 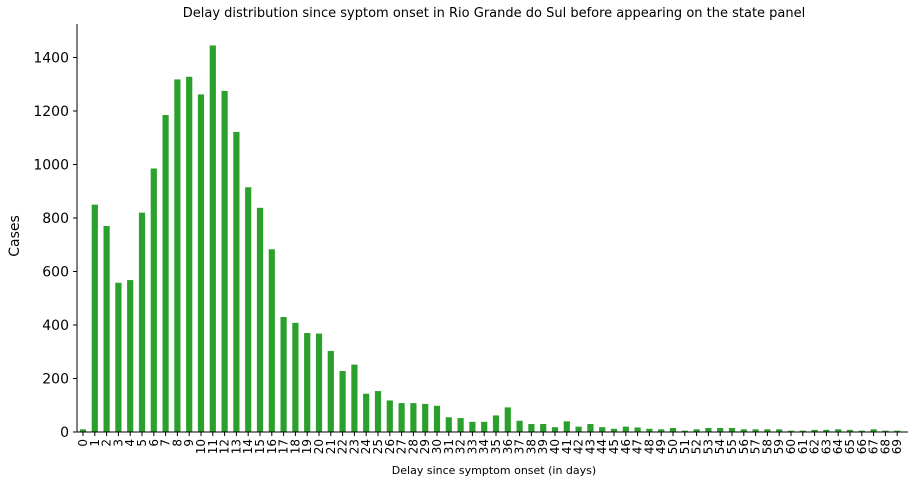 What do you see at coordinates (838, 446) in the screenshot?
I see `x-tick-label: 64` at bounding box center [838, 446].